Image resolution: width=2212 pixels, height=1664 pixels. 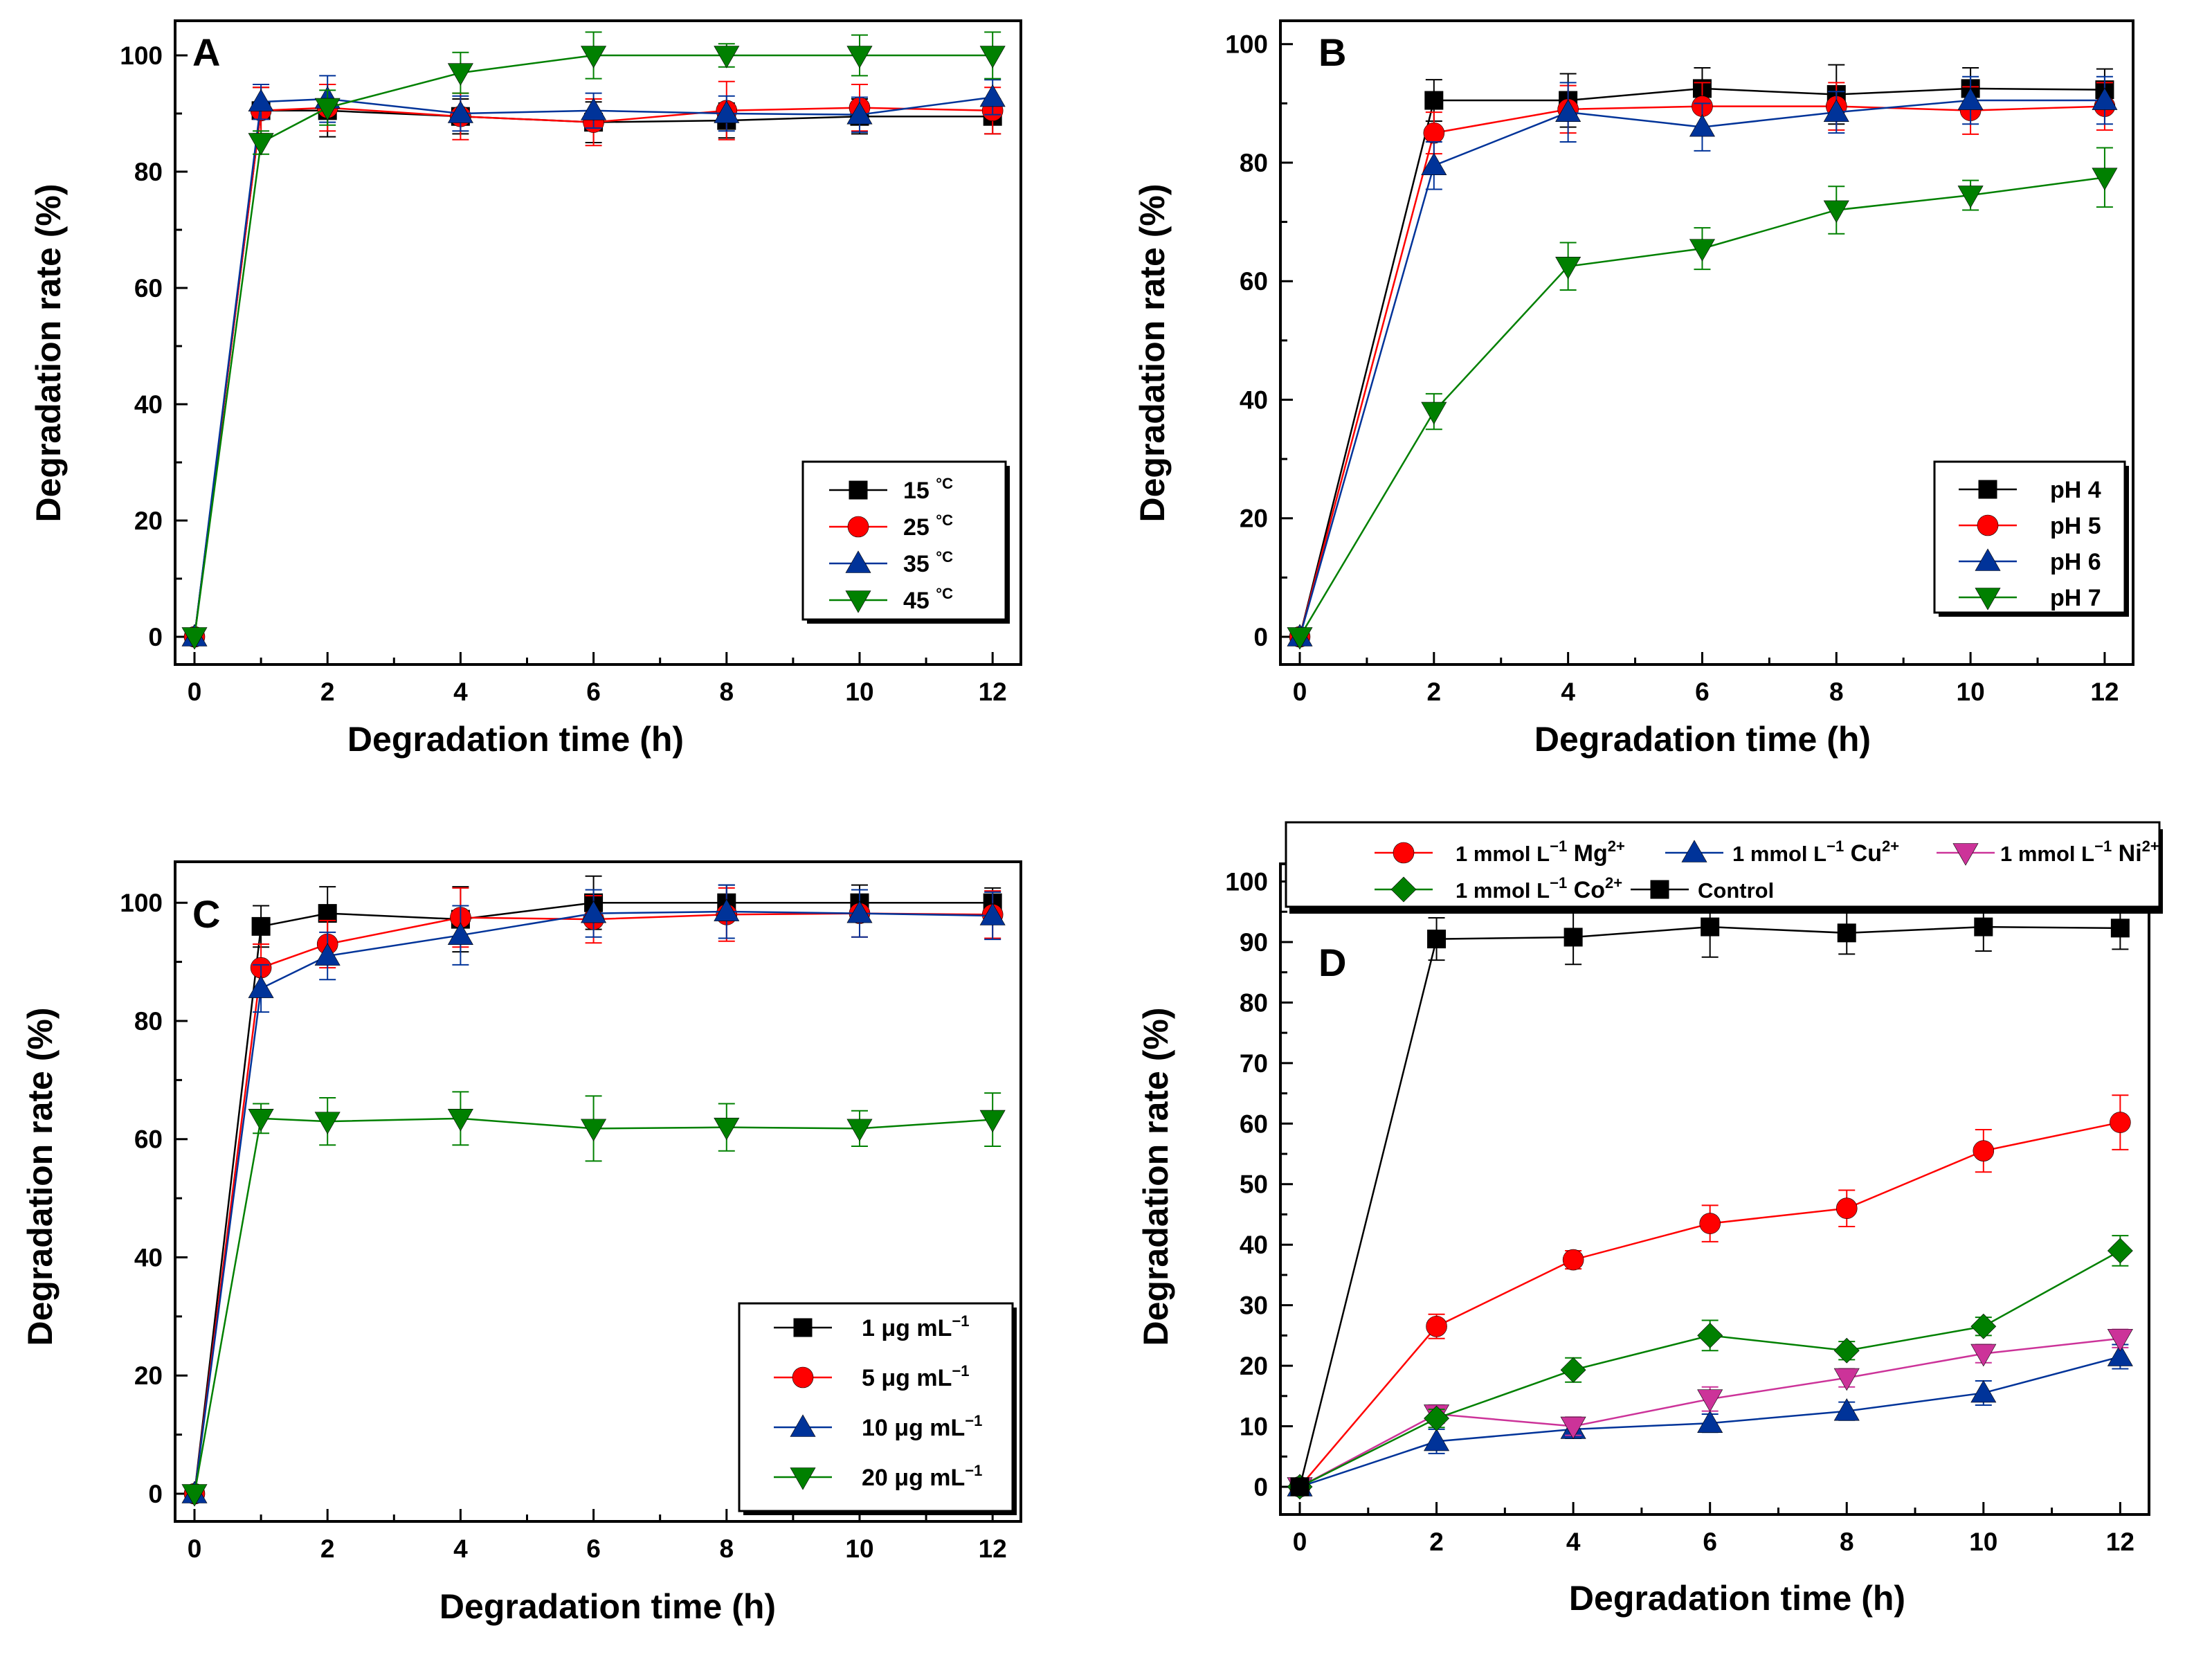 I want to click on legend-entry: 25 °C, so click(x=928, y=526).